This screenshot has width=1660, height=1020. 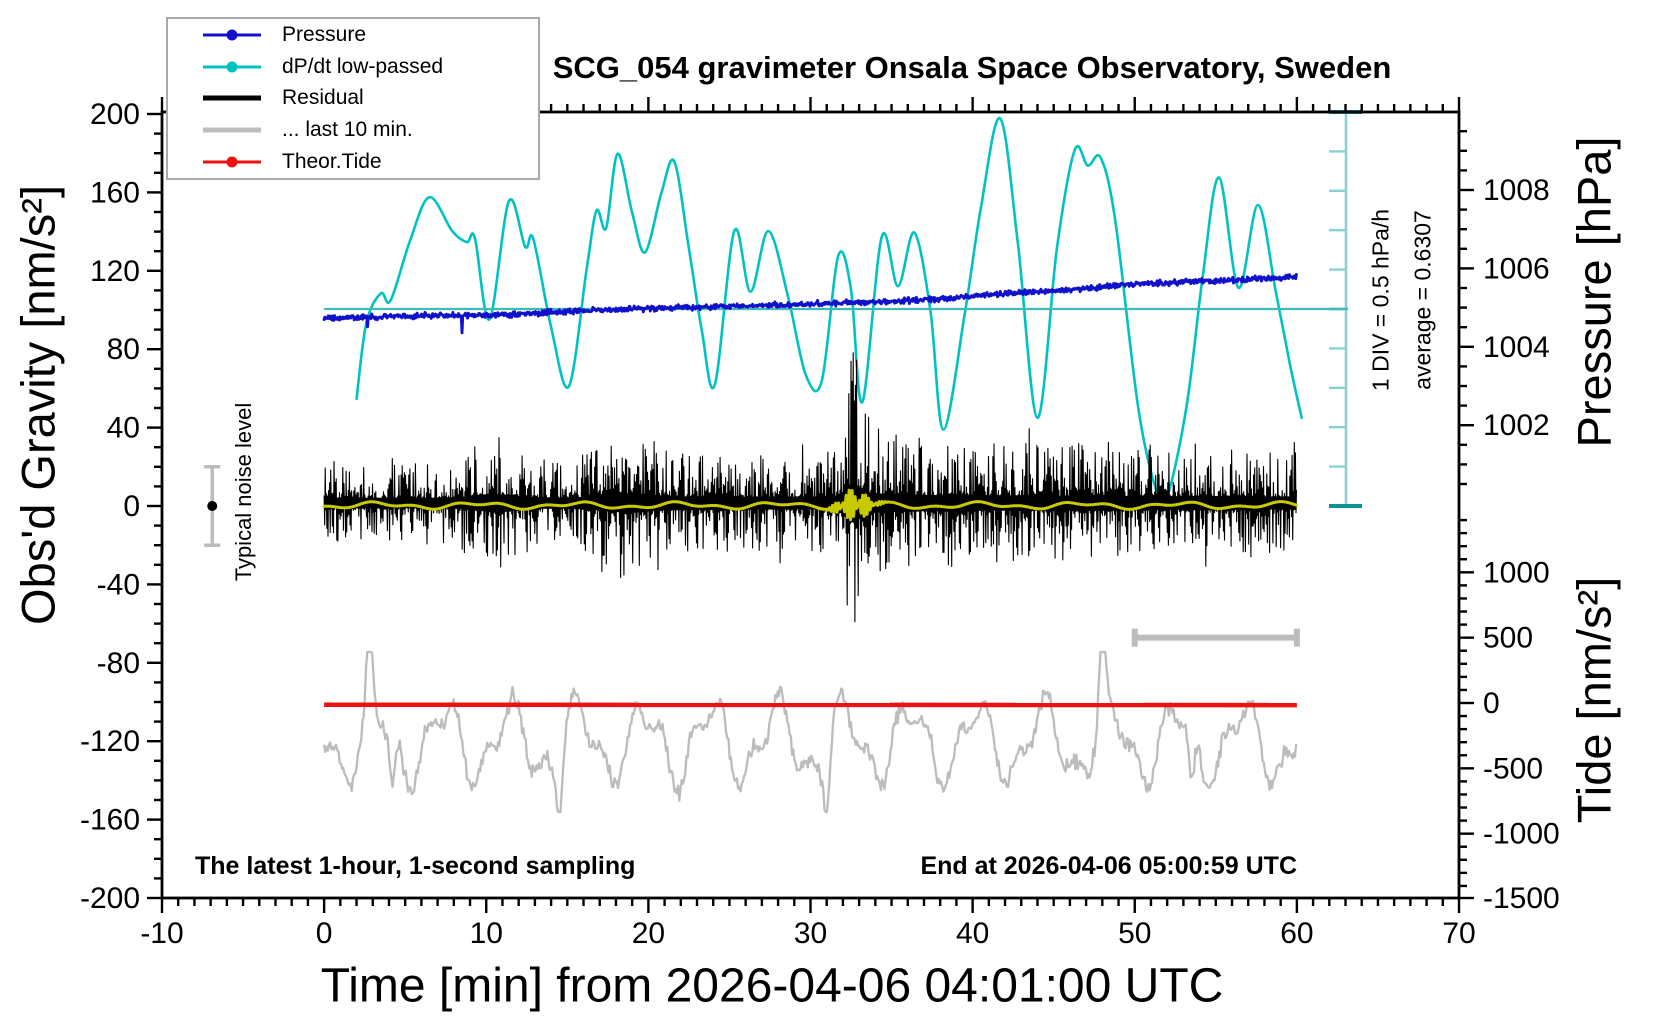 What do you see at coordinates (232, 35) in the screenshot?
I see `pressure-line-icon` at bounding box center [232, 35].